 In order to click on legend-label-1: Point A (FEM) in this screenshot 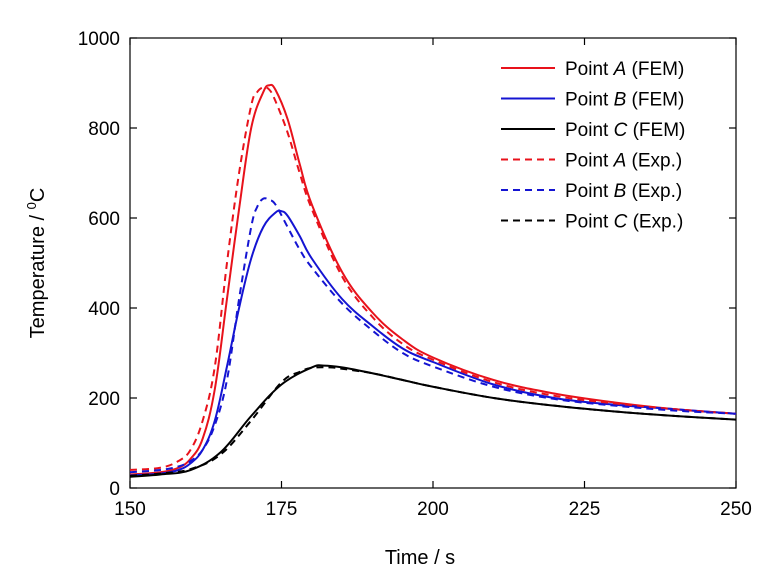, I will do `click(624, 69)`.